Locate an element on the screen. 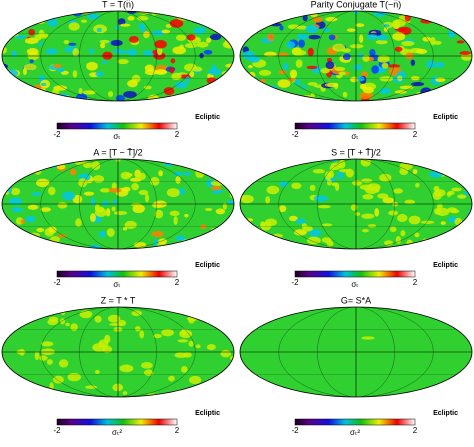  colorbar-unit: σₜ² is located at coordinates (355, 432).